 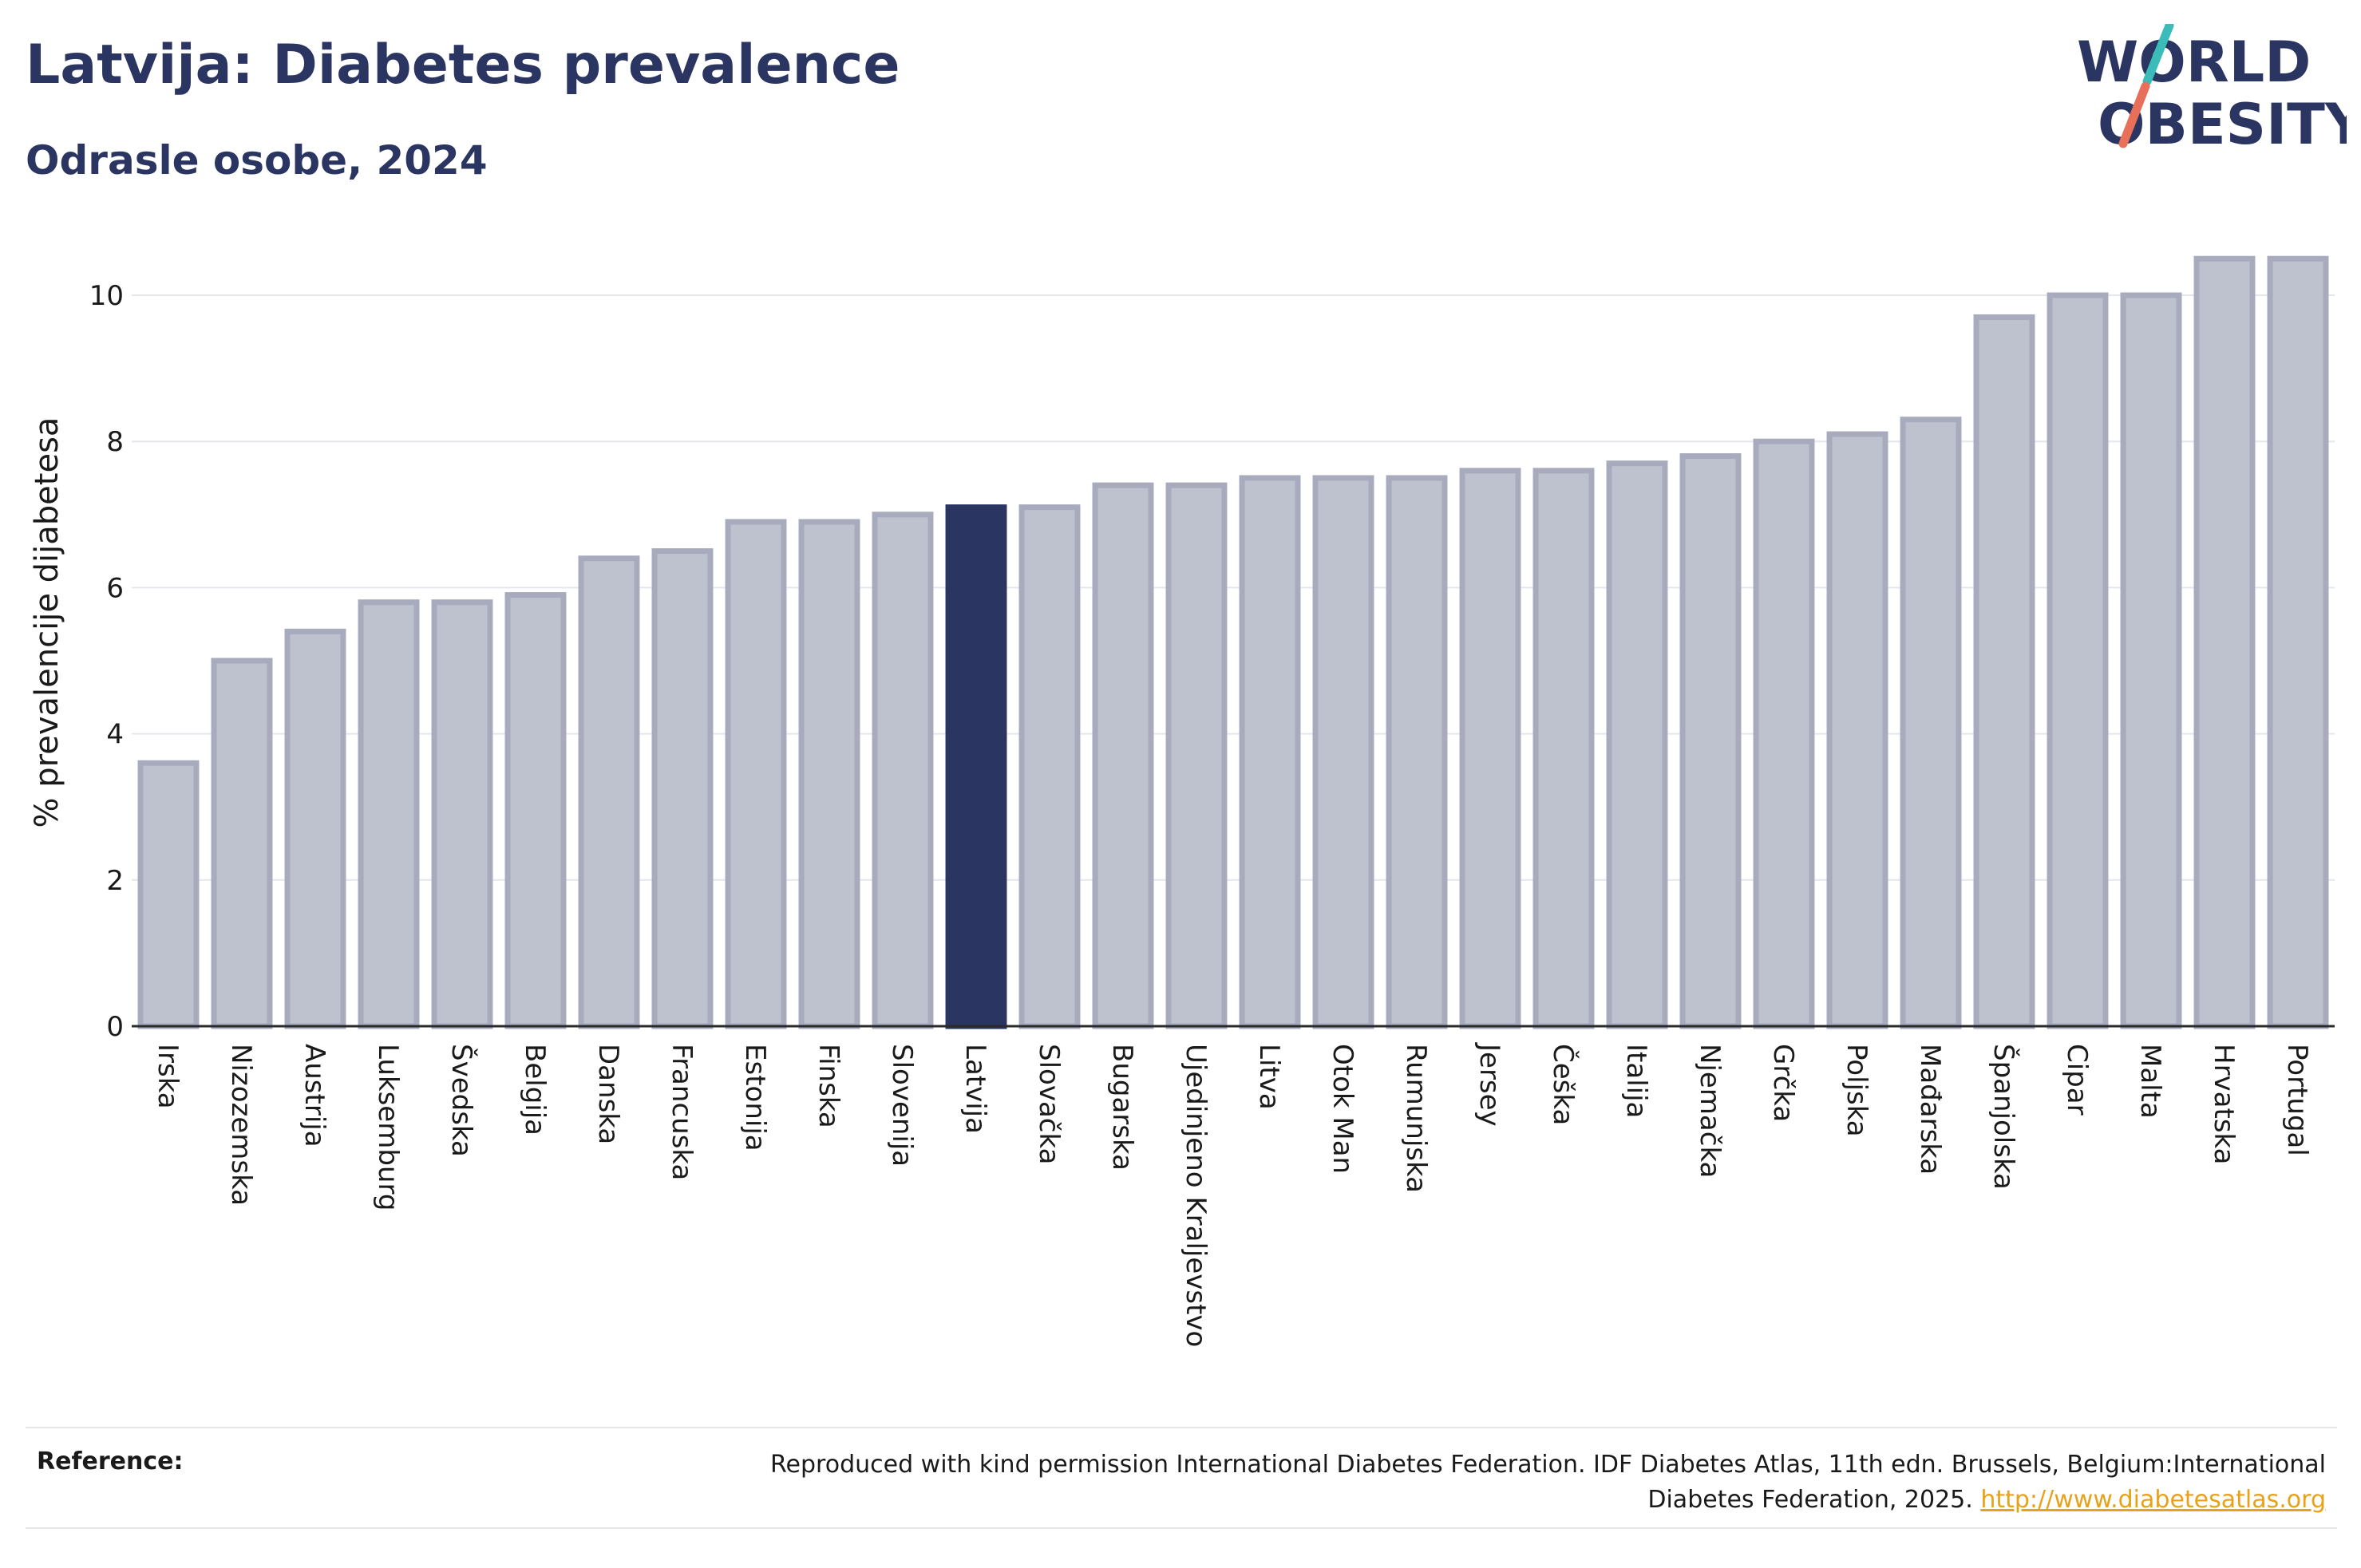 I want to click on page-subtitle: Odrasle osobe, 2024, so click(x=257, y=160).